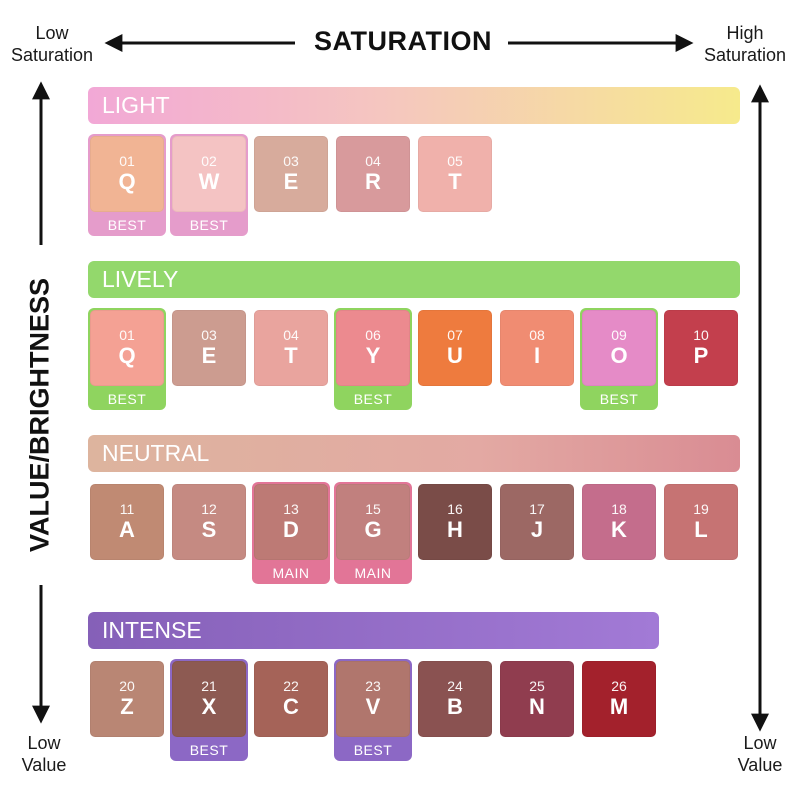 This screenshot has width=800, height=800. Describe the element at coordinates (619, 355) in the screenshot. I see `swatch-letter: O` at that location.